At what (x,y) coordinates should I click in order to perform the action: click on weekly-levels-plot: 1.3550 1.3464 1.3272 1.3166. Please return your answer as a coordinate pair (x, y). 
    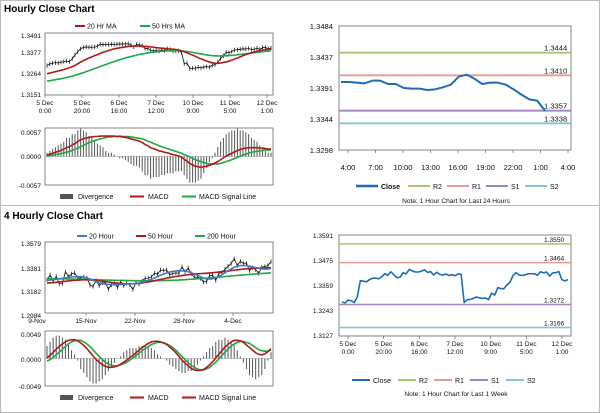
    Looking at the image, I should click on (455, 283).